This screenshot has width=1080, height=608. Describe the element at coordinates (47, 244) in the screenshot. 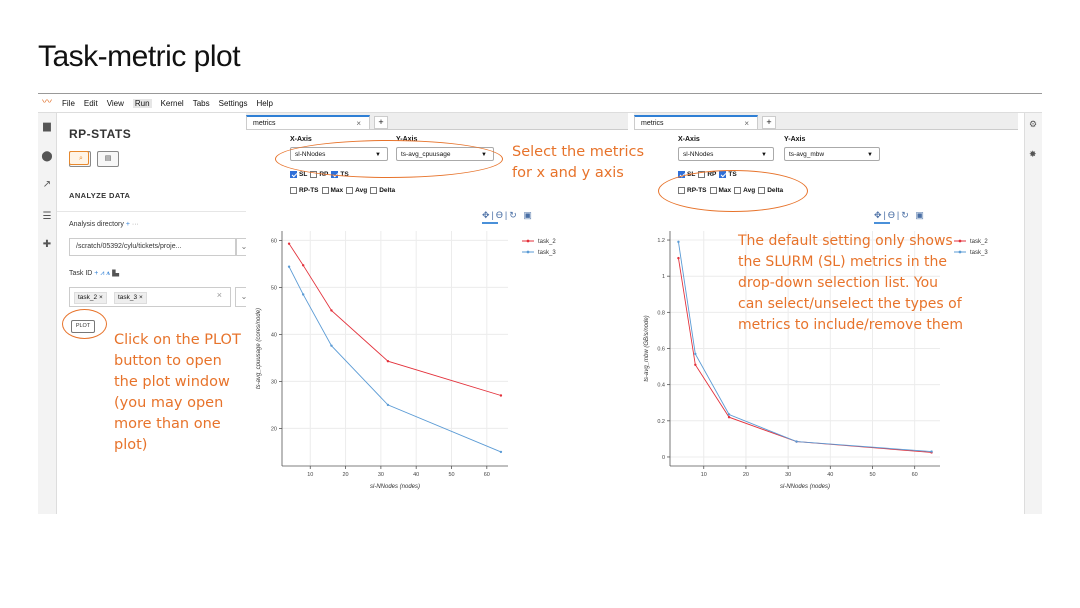

I see `extension-icon: ✚` at that location.